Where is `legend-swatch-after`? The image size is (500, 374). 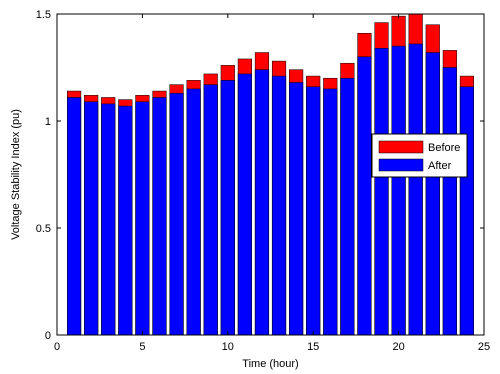
legend-swatch-after is located at coordinates (401, 165).